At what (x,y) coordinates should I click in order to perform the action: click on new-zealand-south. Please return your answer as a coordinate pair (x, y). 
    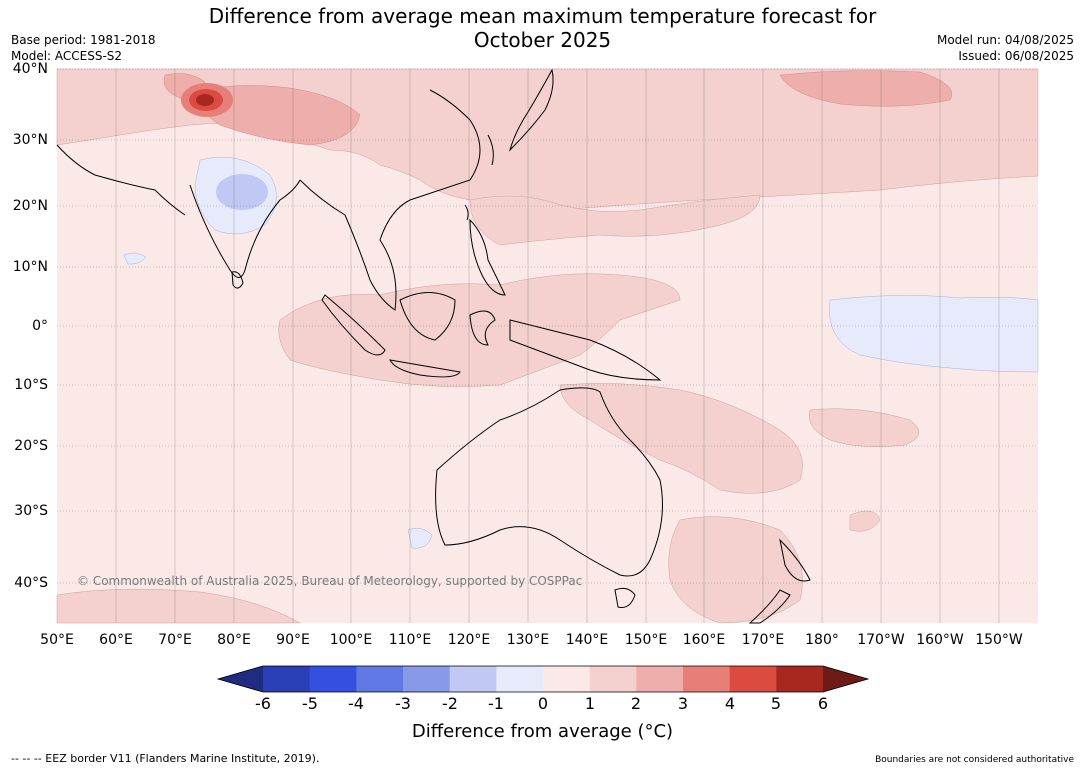
    Looking at the image, I should click on (769, 606).